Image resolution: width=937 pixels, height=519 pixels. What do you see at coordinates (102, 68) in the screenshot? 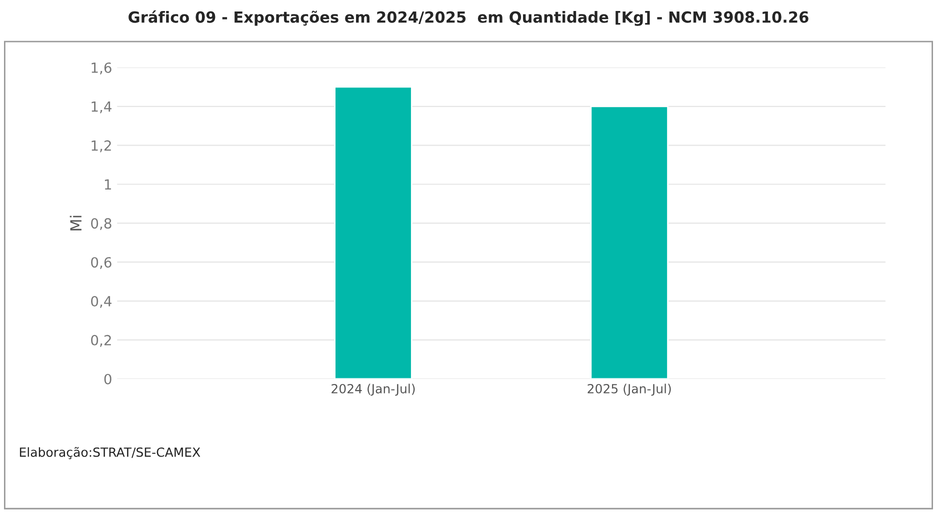
I see `y-tick-label: 1,6` at bounding box center [102, 68].